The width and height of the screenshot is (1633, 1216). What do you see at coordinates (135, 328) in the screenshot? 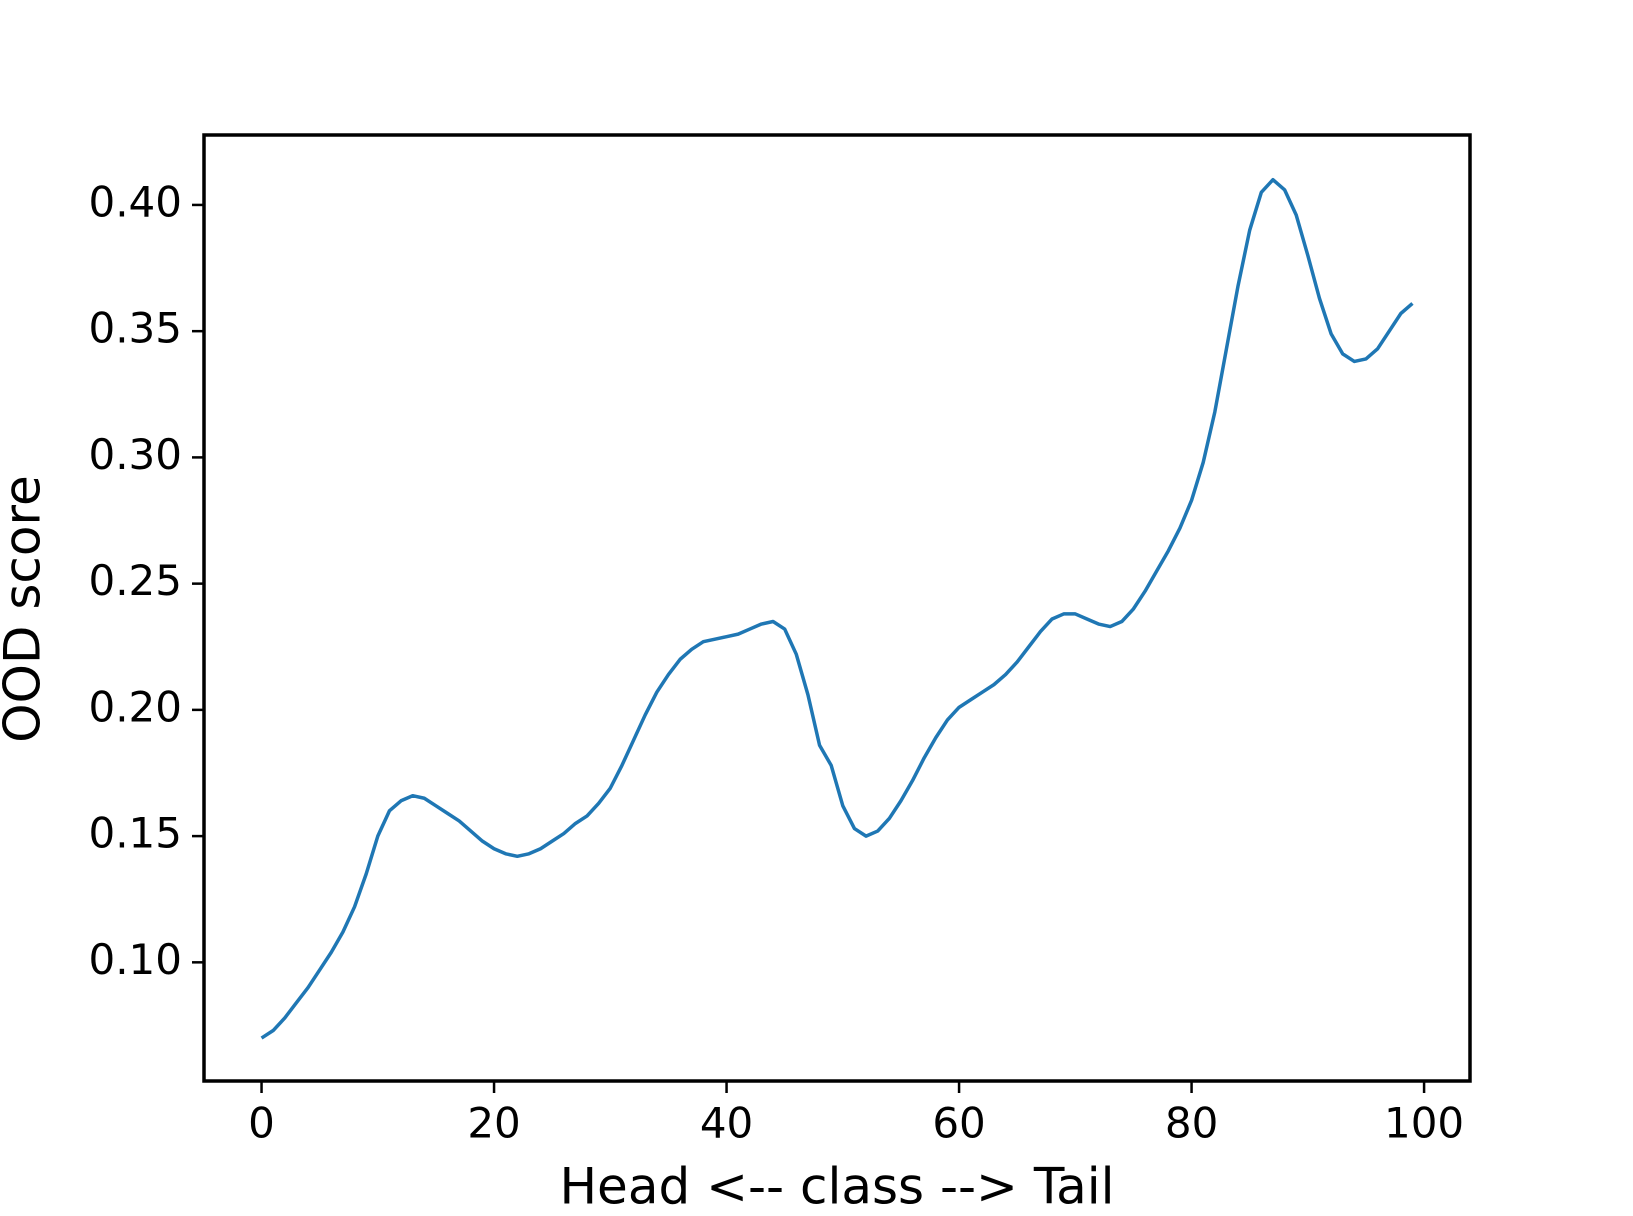
I see `y-tick-label: 0.35` at bounding box center [135, 328].